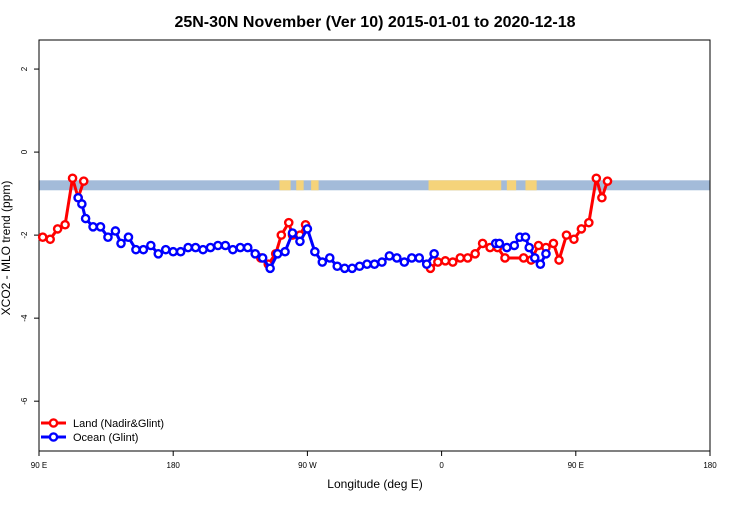  Describe the element at coordinates (174, 465) in the screenshot. I see `x-tick-label-1: 180` at that location.